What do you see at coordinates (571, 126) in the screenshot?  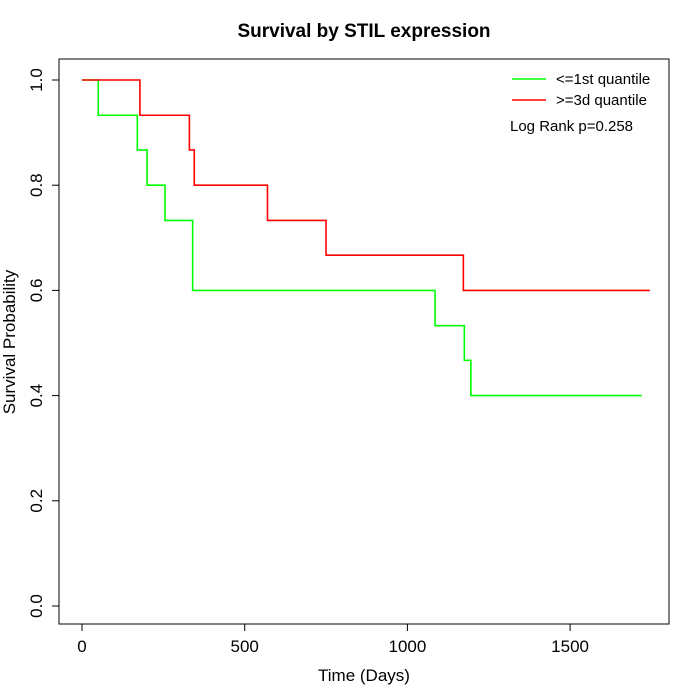 I see `log-rank-annotation: Log Rank p=0.258` at bounding box center [571, 126].